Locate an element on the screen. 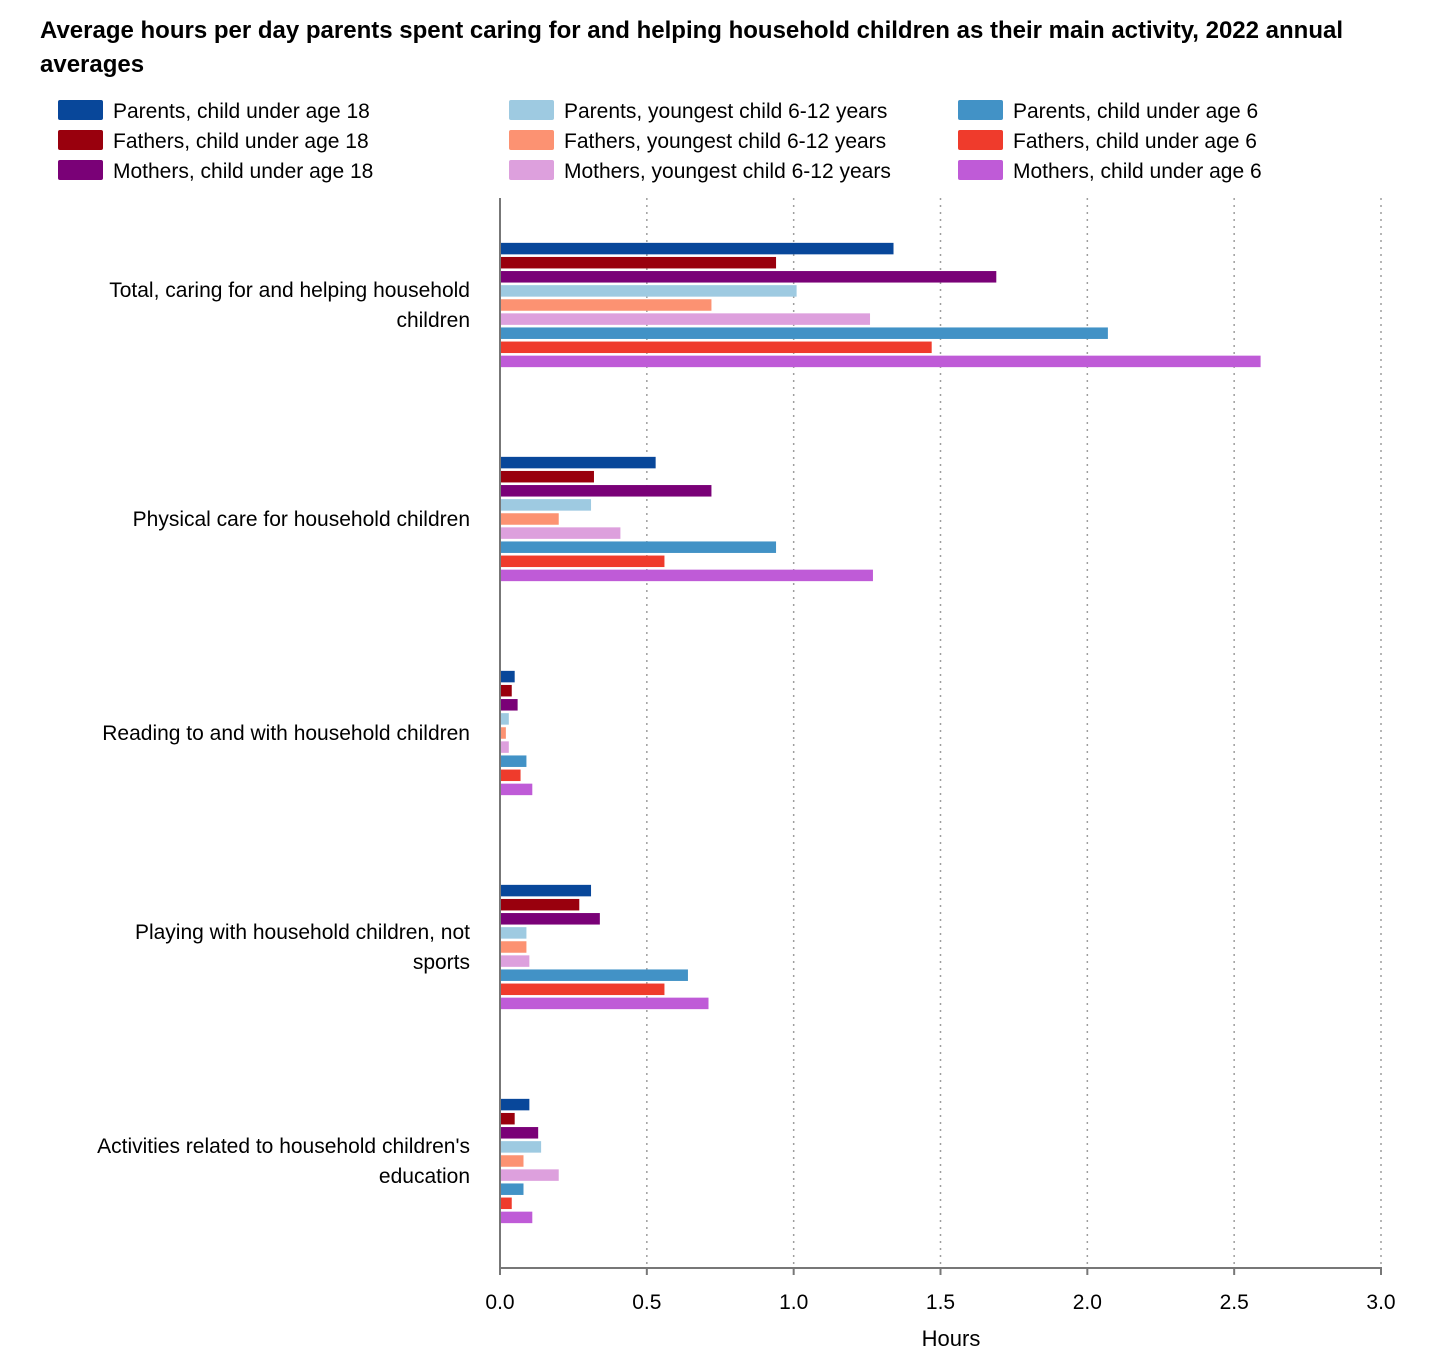 The width and height of the screenshot is (1450, 1372). category-label: Reading to and with household children is located at coordinates (286, 733).